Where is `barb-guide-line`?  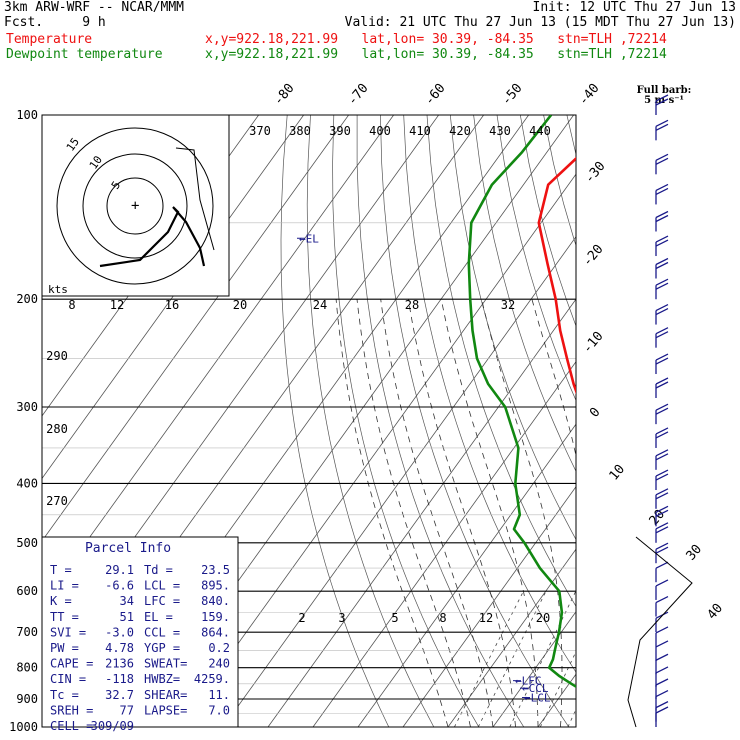 barb-guide-line is located at coordinates (660, 632).